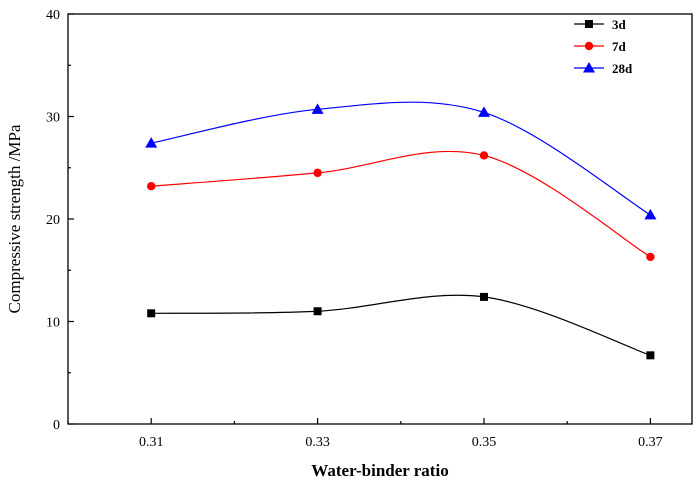 The width and height of the screenshot is (700, 491). I want to click on x-axis-title: Water-binder ratio, so click(379, 470).